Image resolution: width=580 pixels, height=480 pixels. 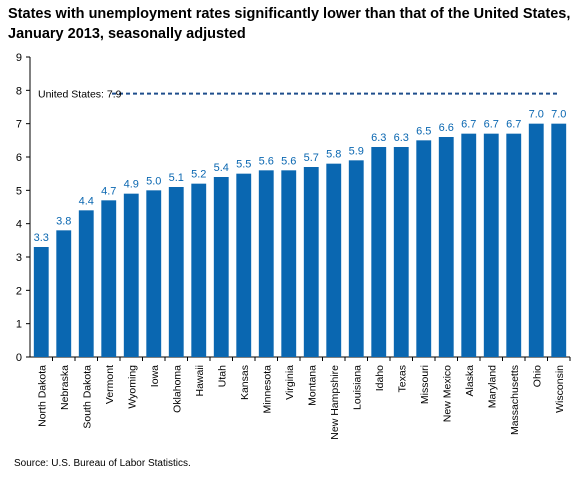 I want to click on category-label: Massachusetts, so click(x=515, y=400).